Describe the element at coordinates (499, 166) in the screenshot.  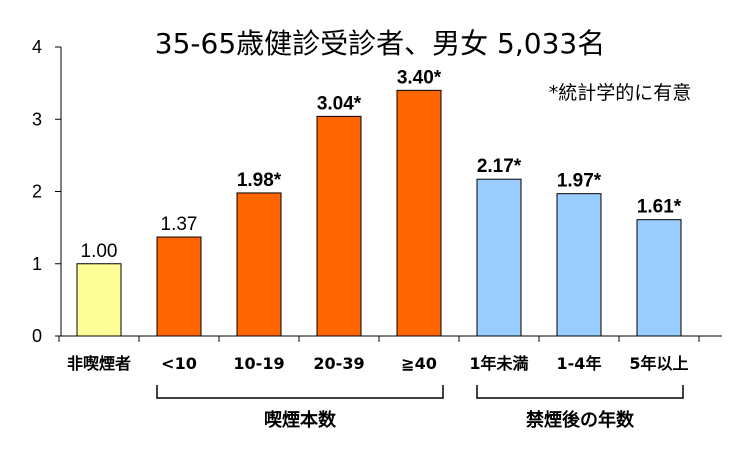
I see `data-label-5: 2.17*` at that location.